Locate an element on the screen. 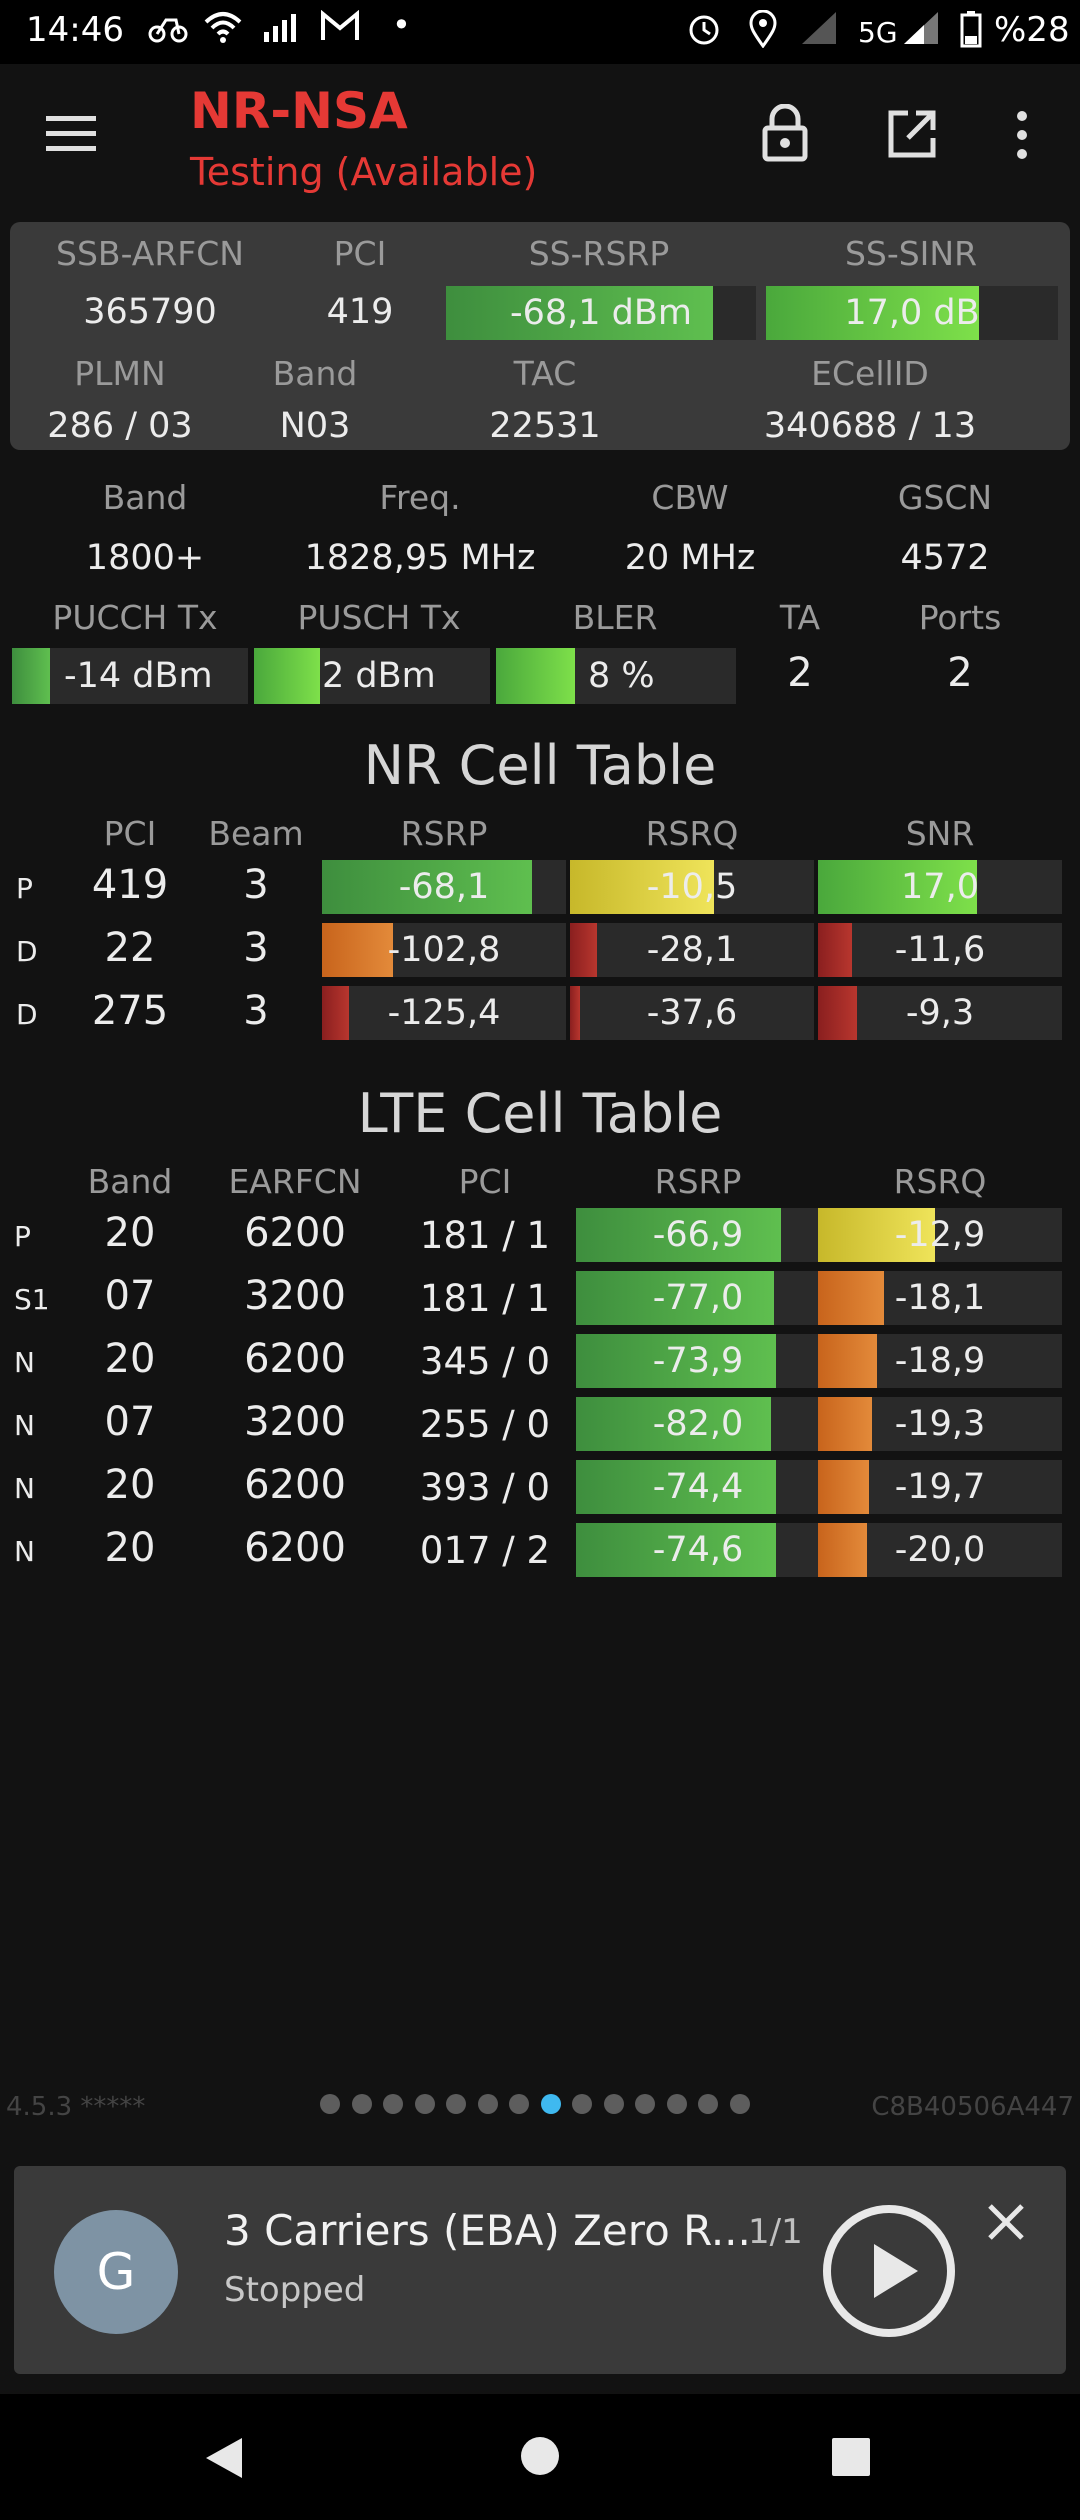 The height and width of the screenshot is (2520, 1080). navigation-bar is located at coordinates (540, 2457).